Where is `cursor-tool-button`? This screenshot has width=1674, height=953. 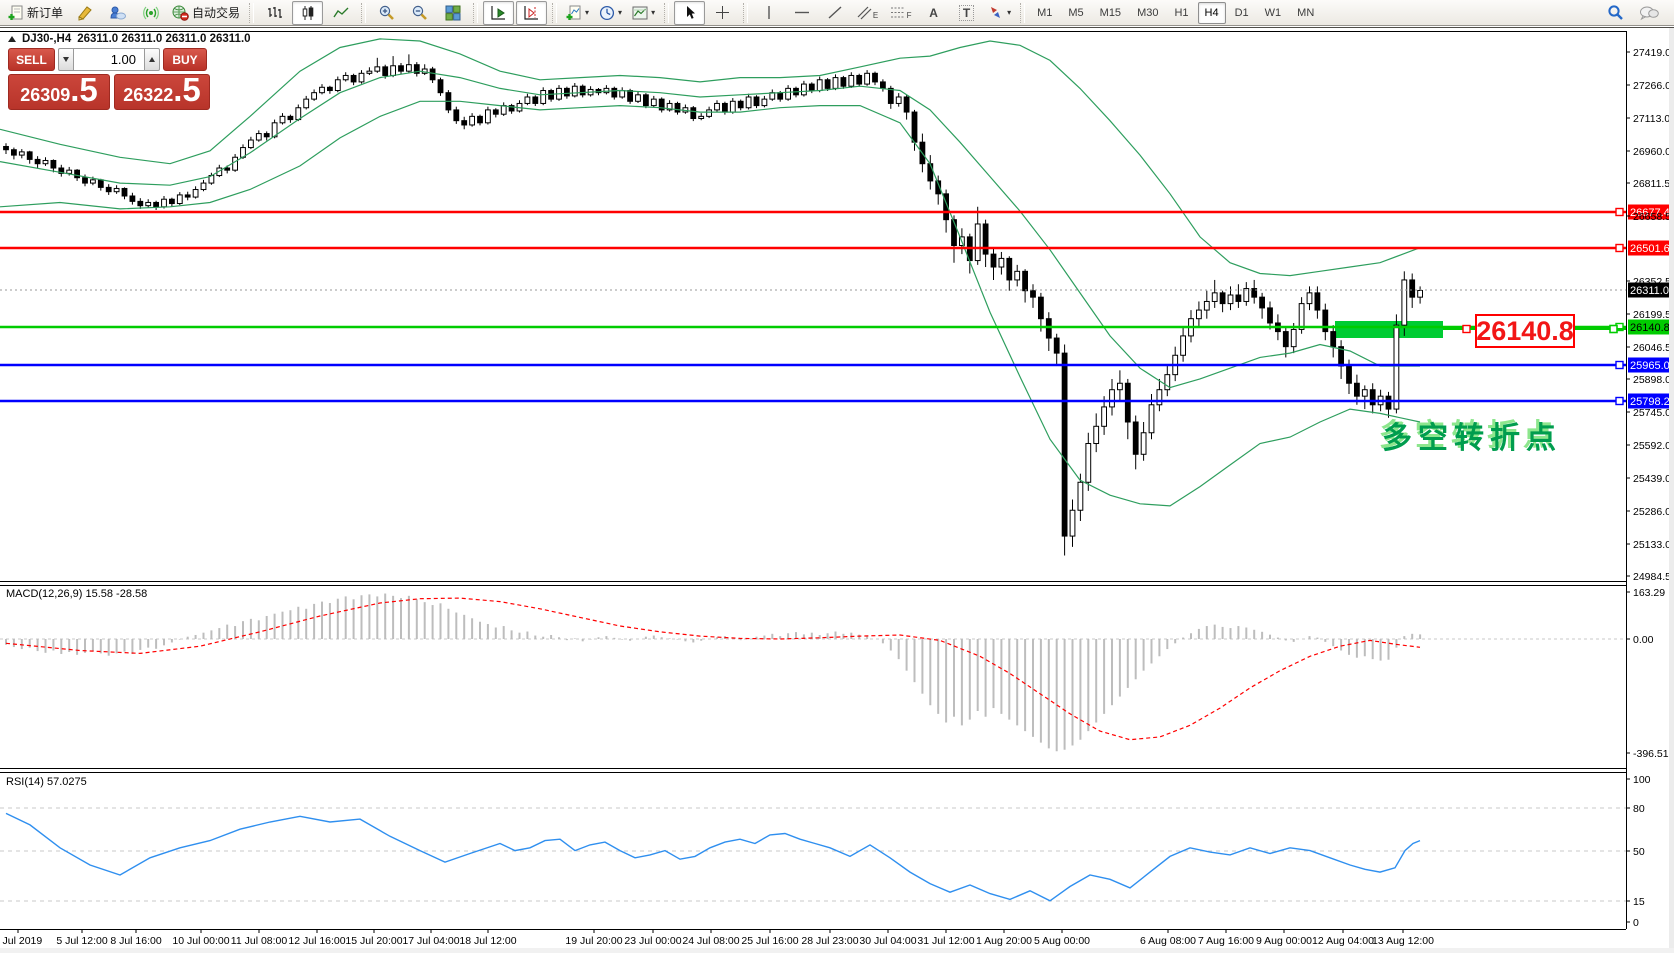
cursor-tool-button is located at coordinates (690, 12).